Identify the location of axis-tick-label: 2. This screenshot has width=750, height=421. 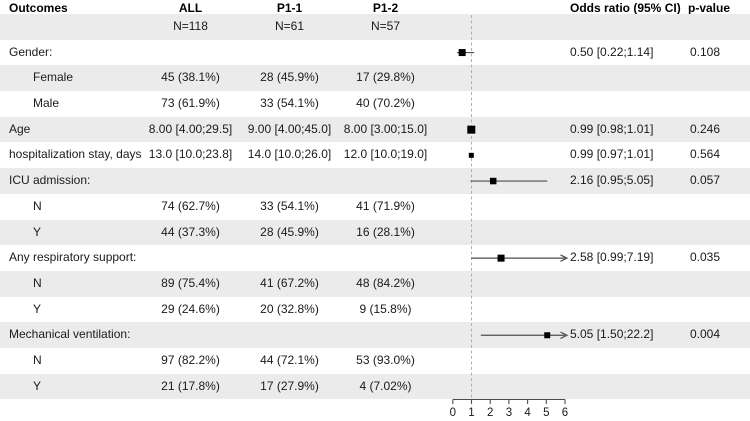
(490, 413).